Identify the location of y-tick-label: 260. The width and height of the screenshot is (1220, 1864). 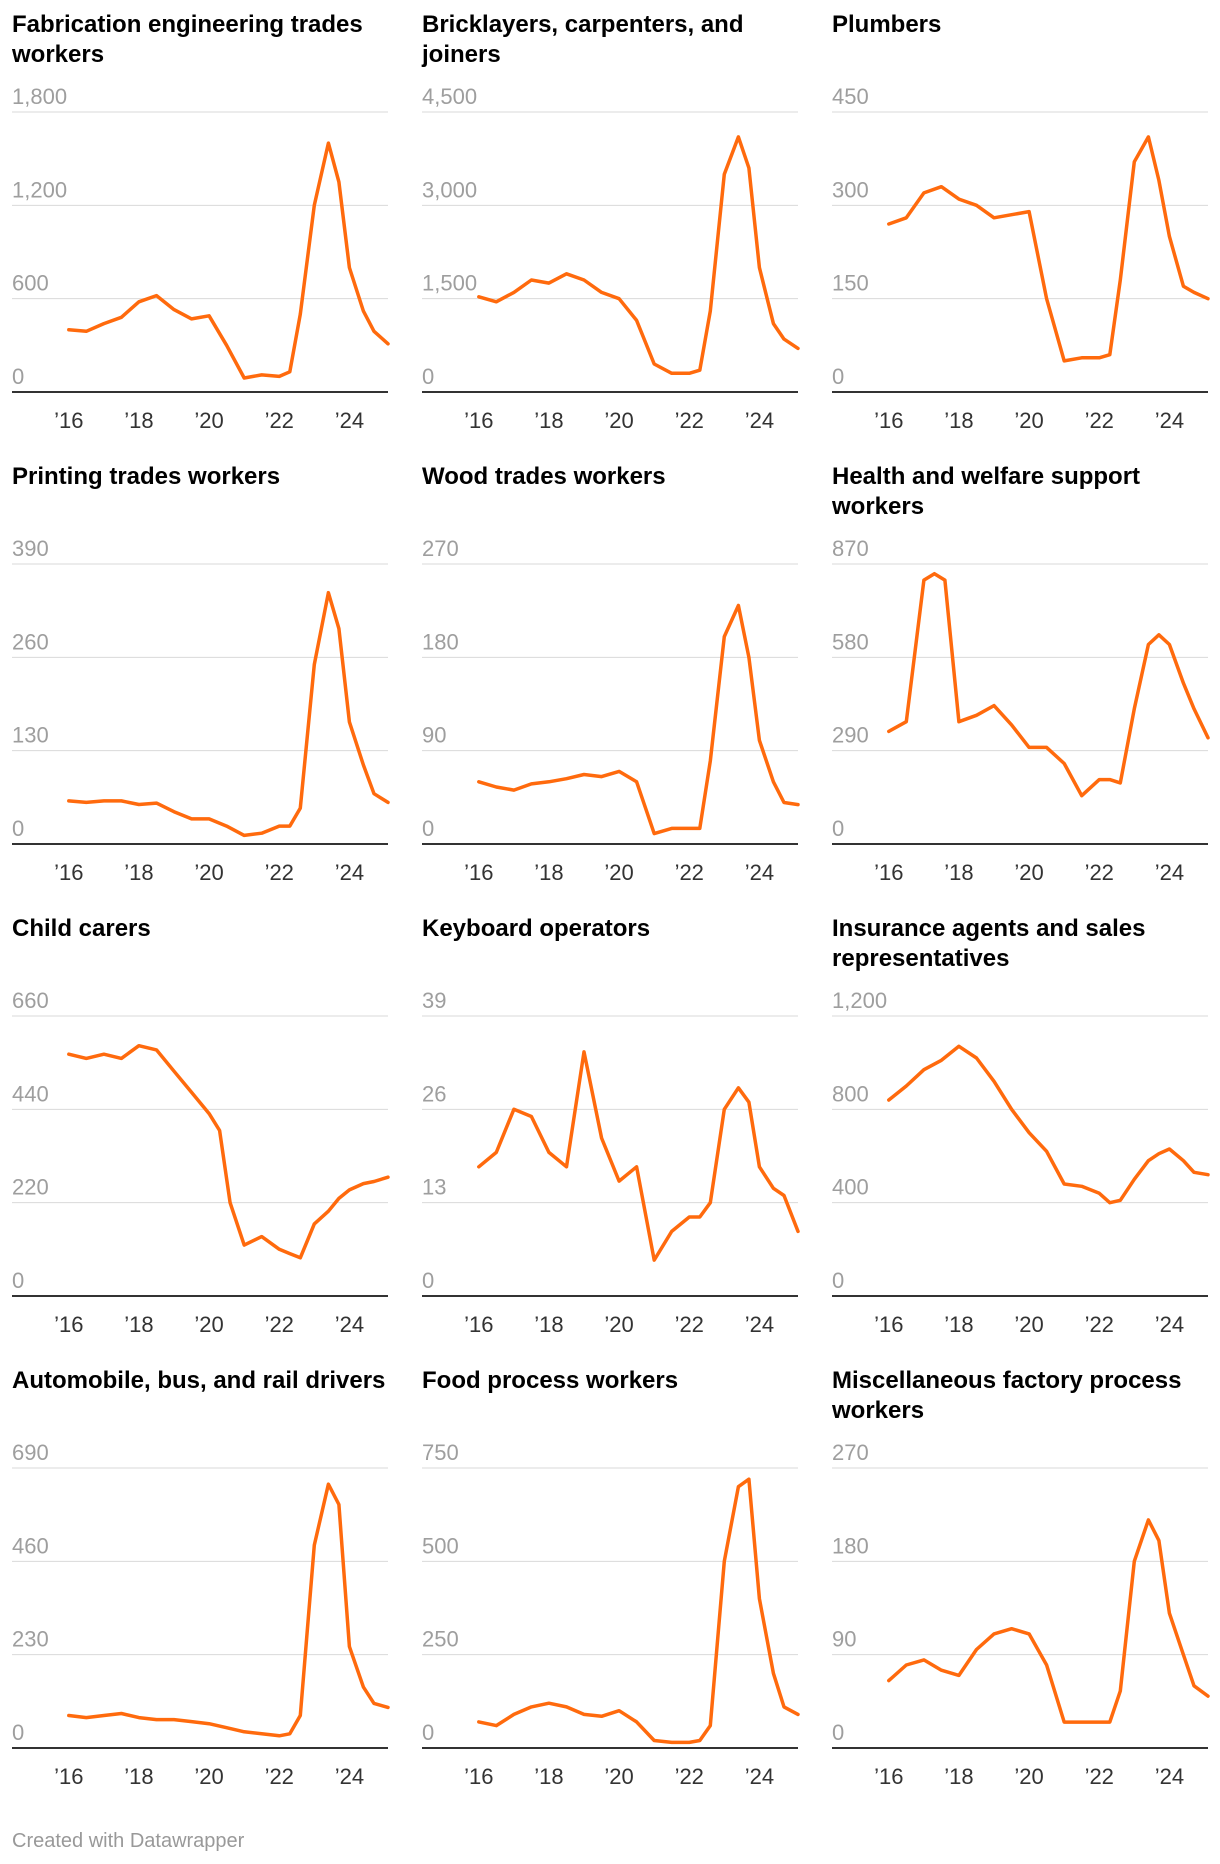
(30, 641).